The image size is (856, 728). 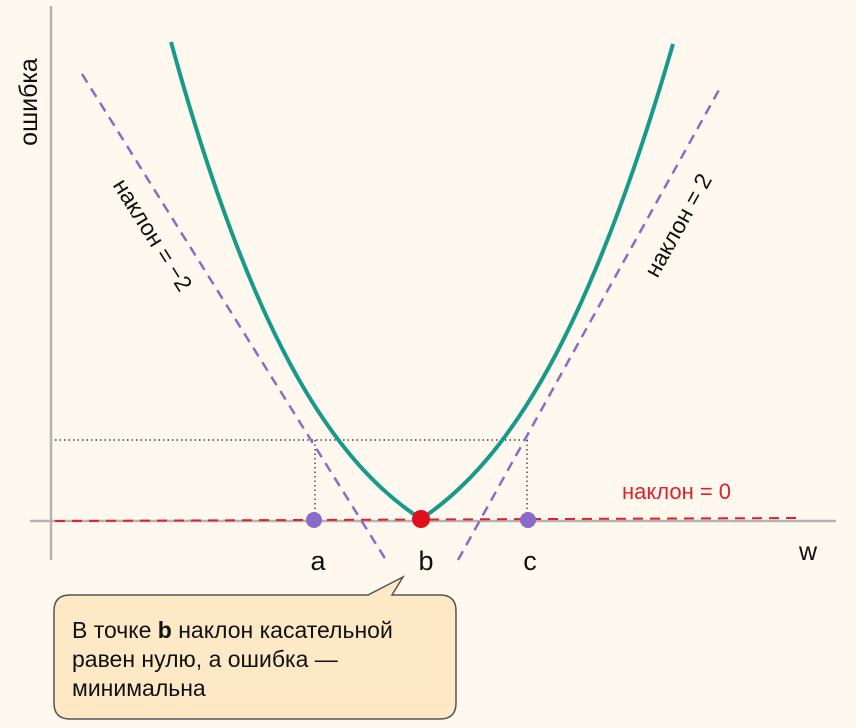 I want to click on tangent-zero-line, so click(x=427, y=519).